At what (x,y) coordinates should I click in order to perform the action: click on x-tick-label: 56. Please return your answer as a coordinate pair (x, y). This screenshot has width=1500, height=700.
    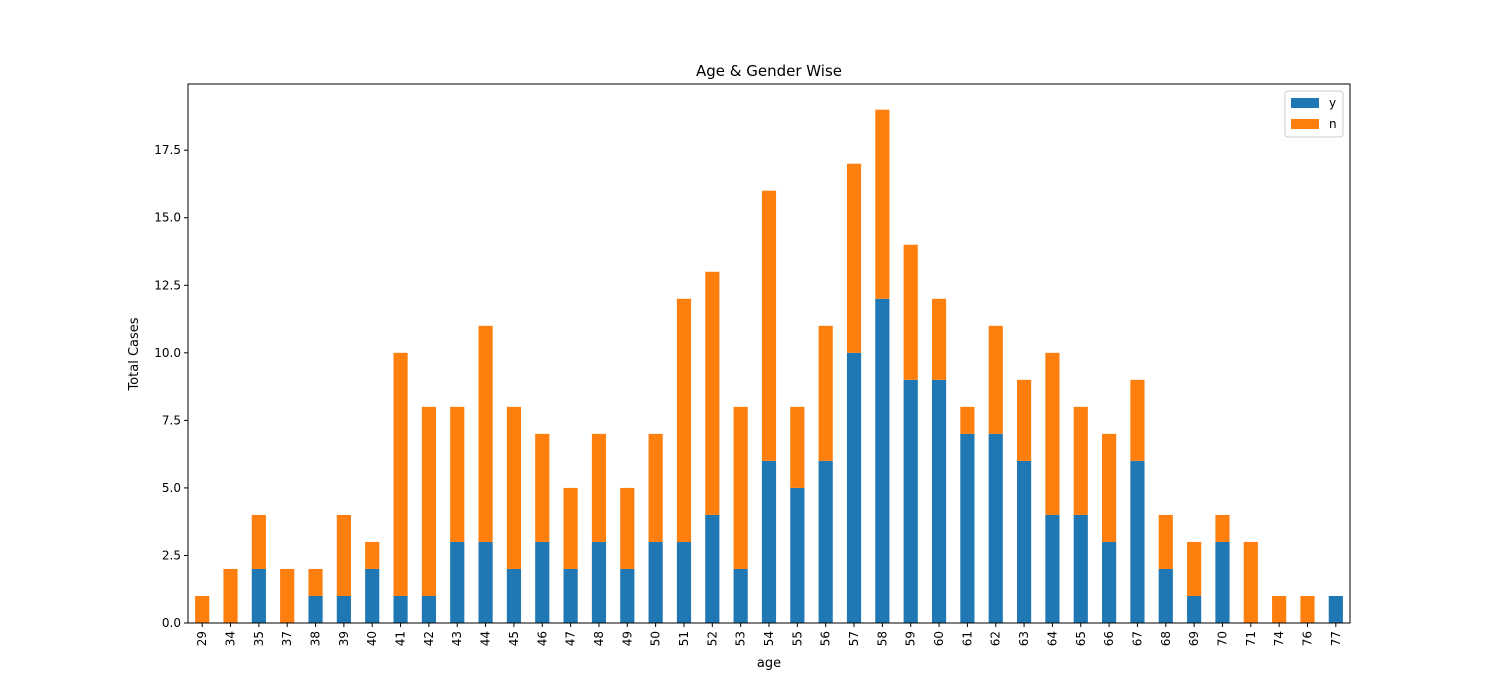
    Looking at the image, I should click on (826, 638).